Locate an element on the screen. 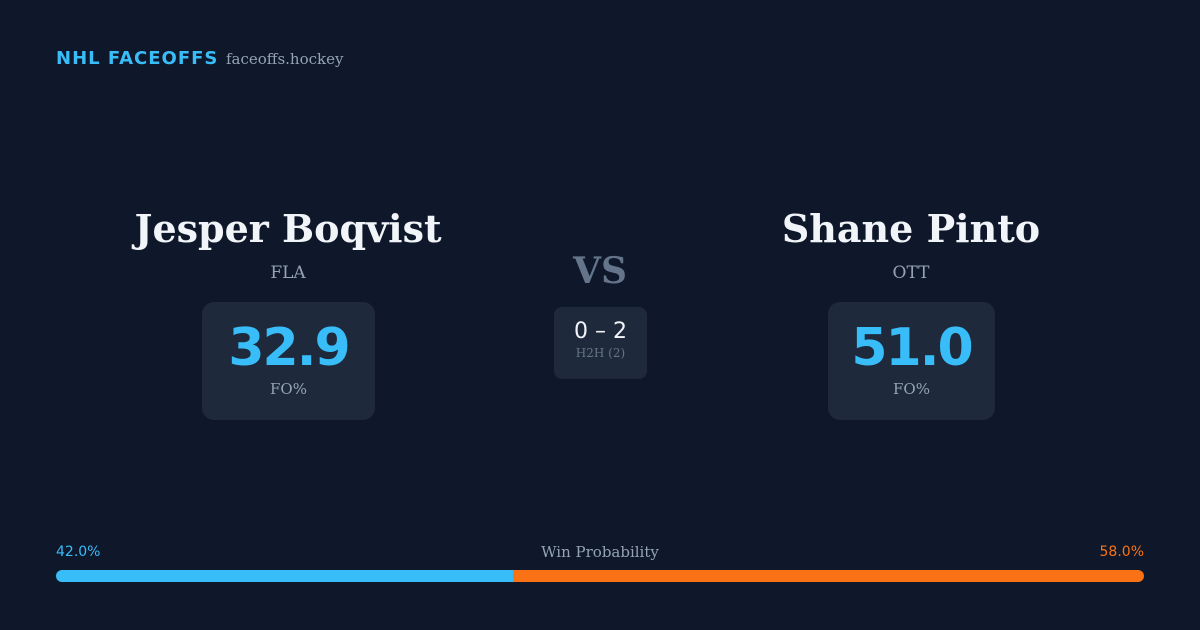  left-pct: 42.0% is located at coordinates (78, 552).